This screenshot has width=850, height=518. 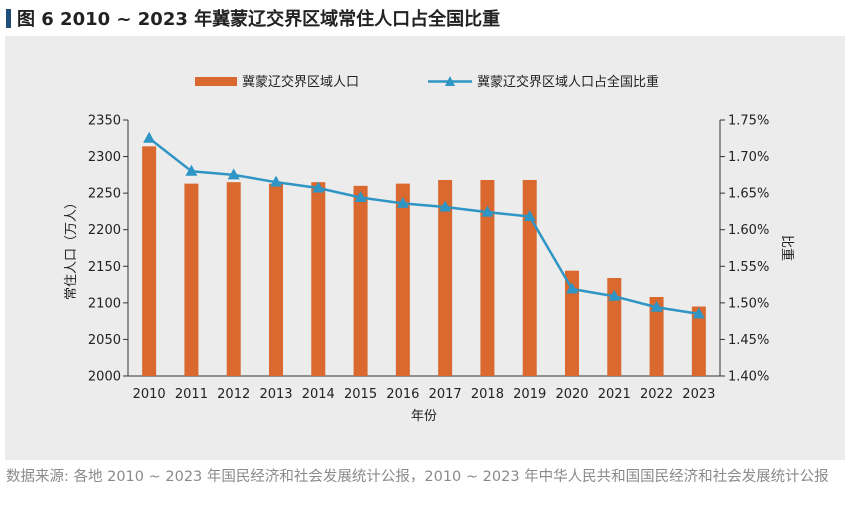 What do you see at coordinates (300, 82) in the screenshot?
I see `legend-bar-label: 冀蒙辽交界区域人口` at bounding box center [300, 82].